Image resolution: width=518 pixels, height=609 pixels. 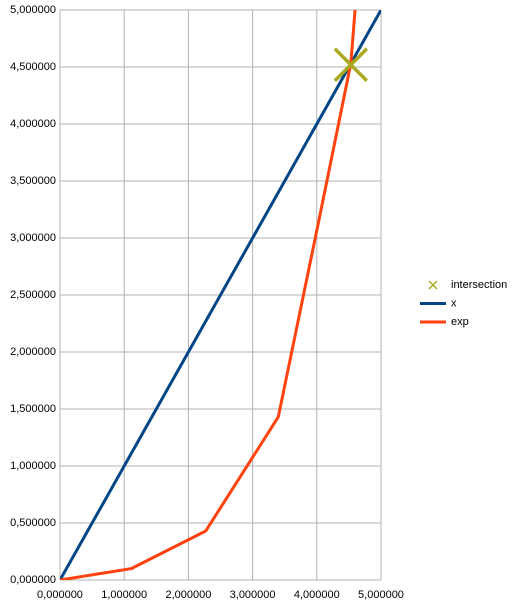 I want to click on y-tick-label: 4,500000, so click(x=33, y=67).